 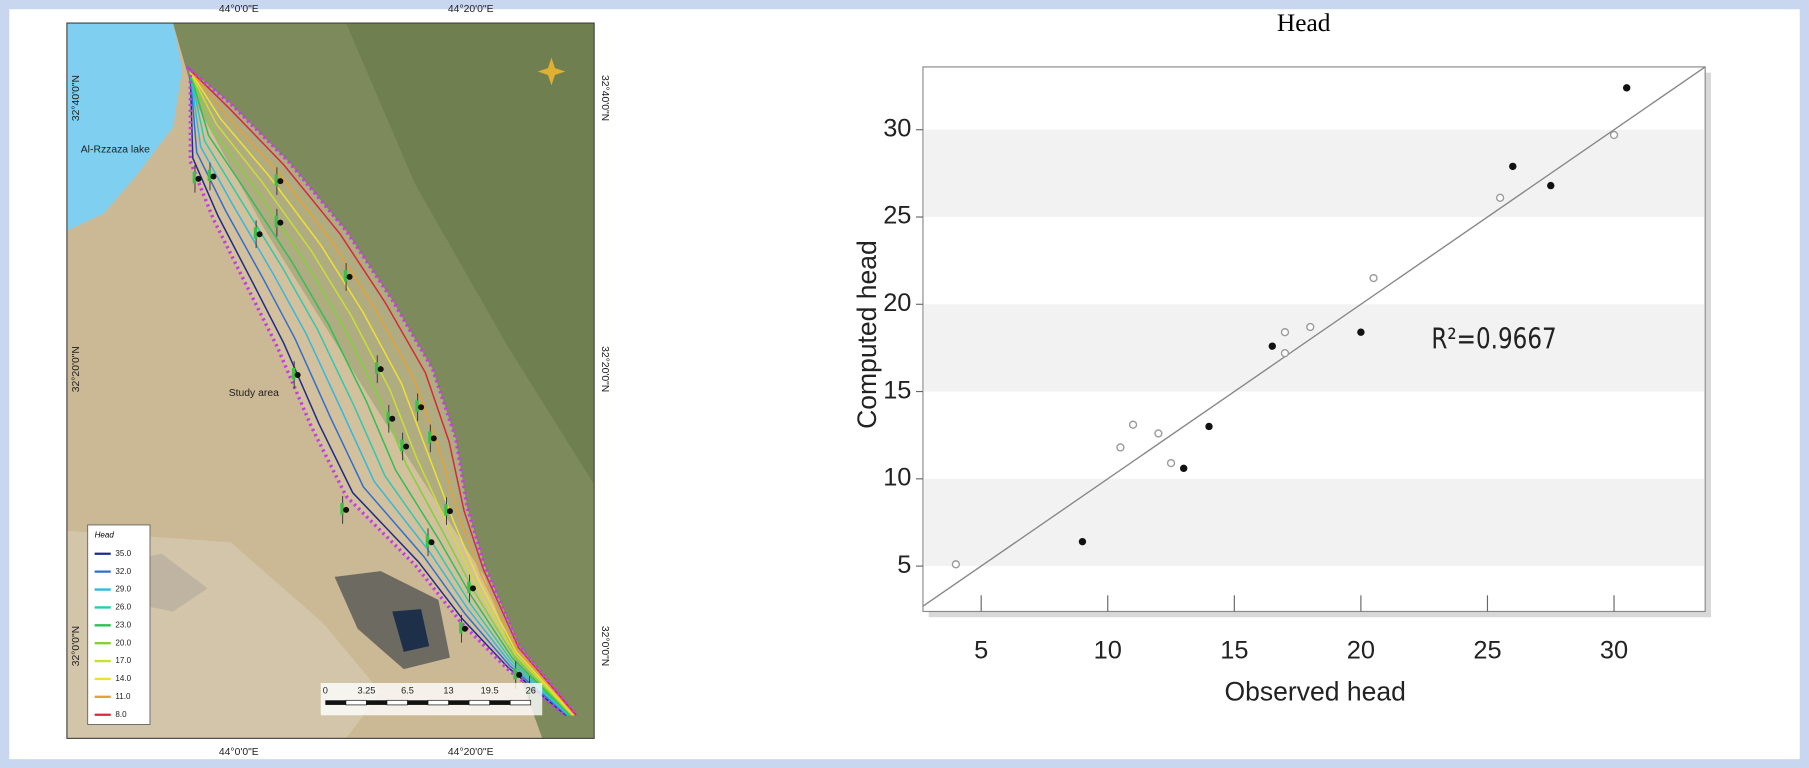 I want to click on x-tick-label: 15, so click(x=1234, y=651).